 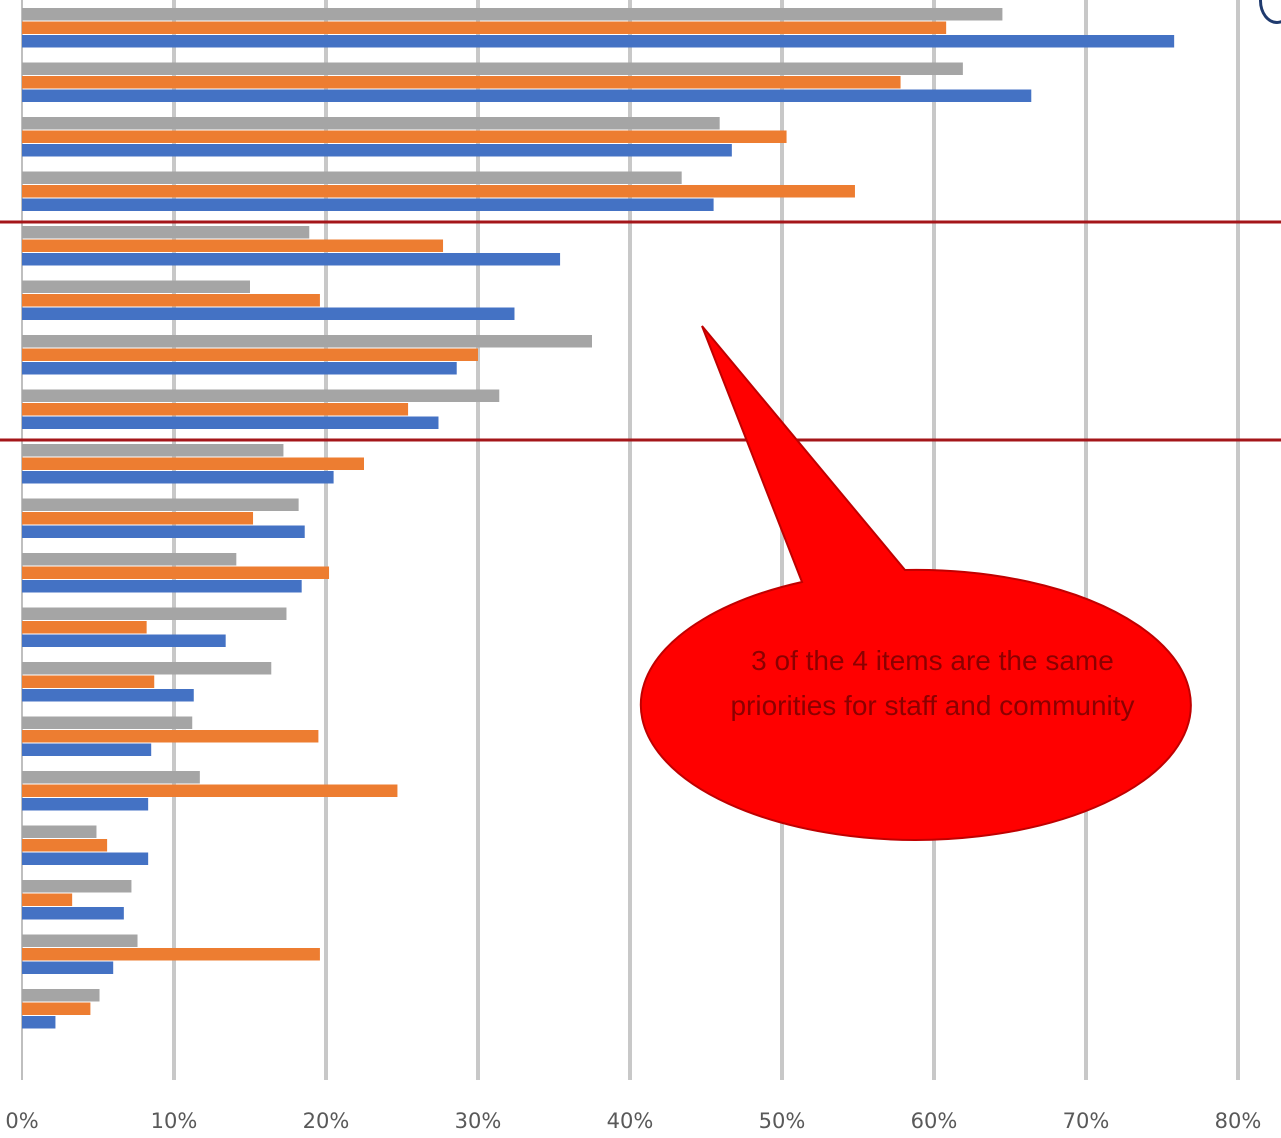 What do you see at coordinates (21, 1121) in the screenshot?
I see `x-tick-label: 0%` at bounding box center [21, 1121].